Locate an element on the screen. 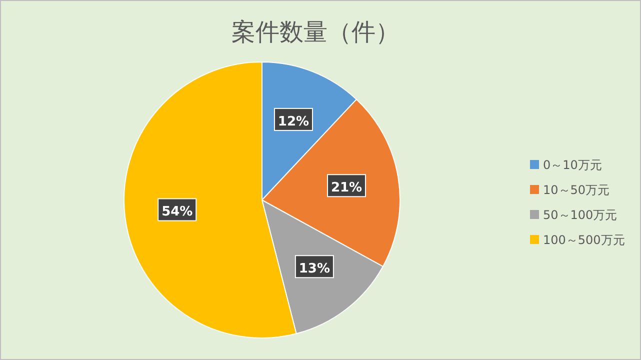 The width and height of the screenshot is (641, 360). data-label: 13% is located at coordinates (314, 269).